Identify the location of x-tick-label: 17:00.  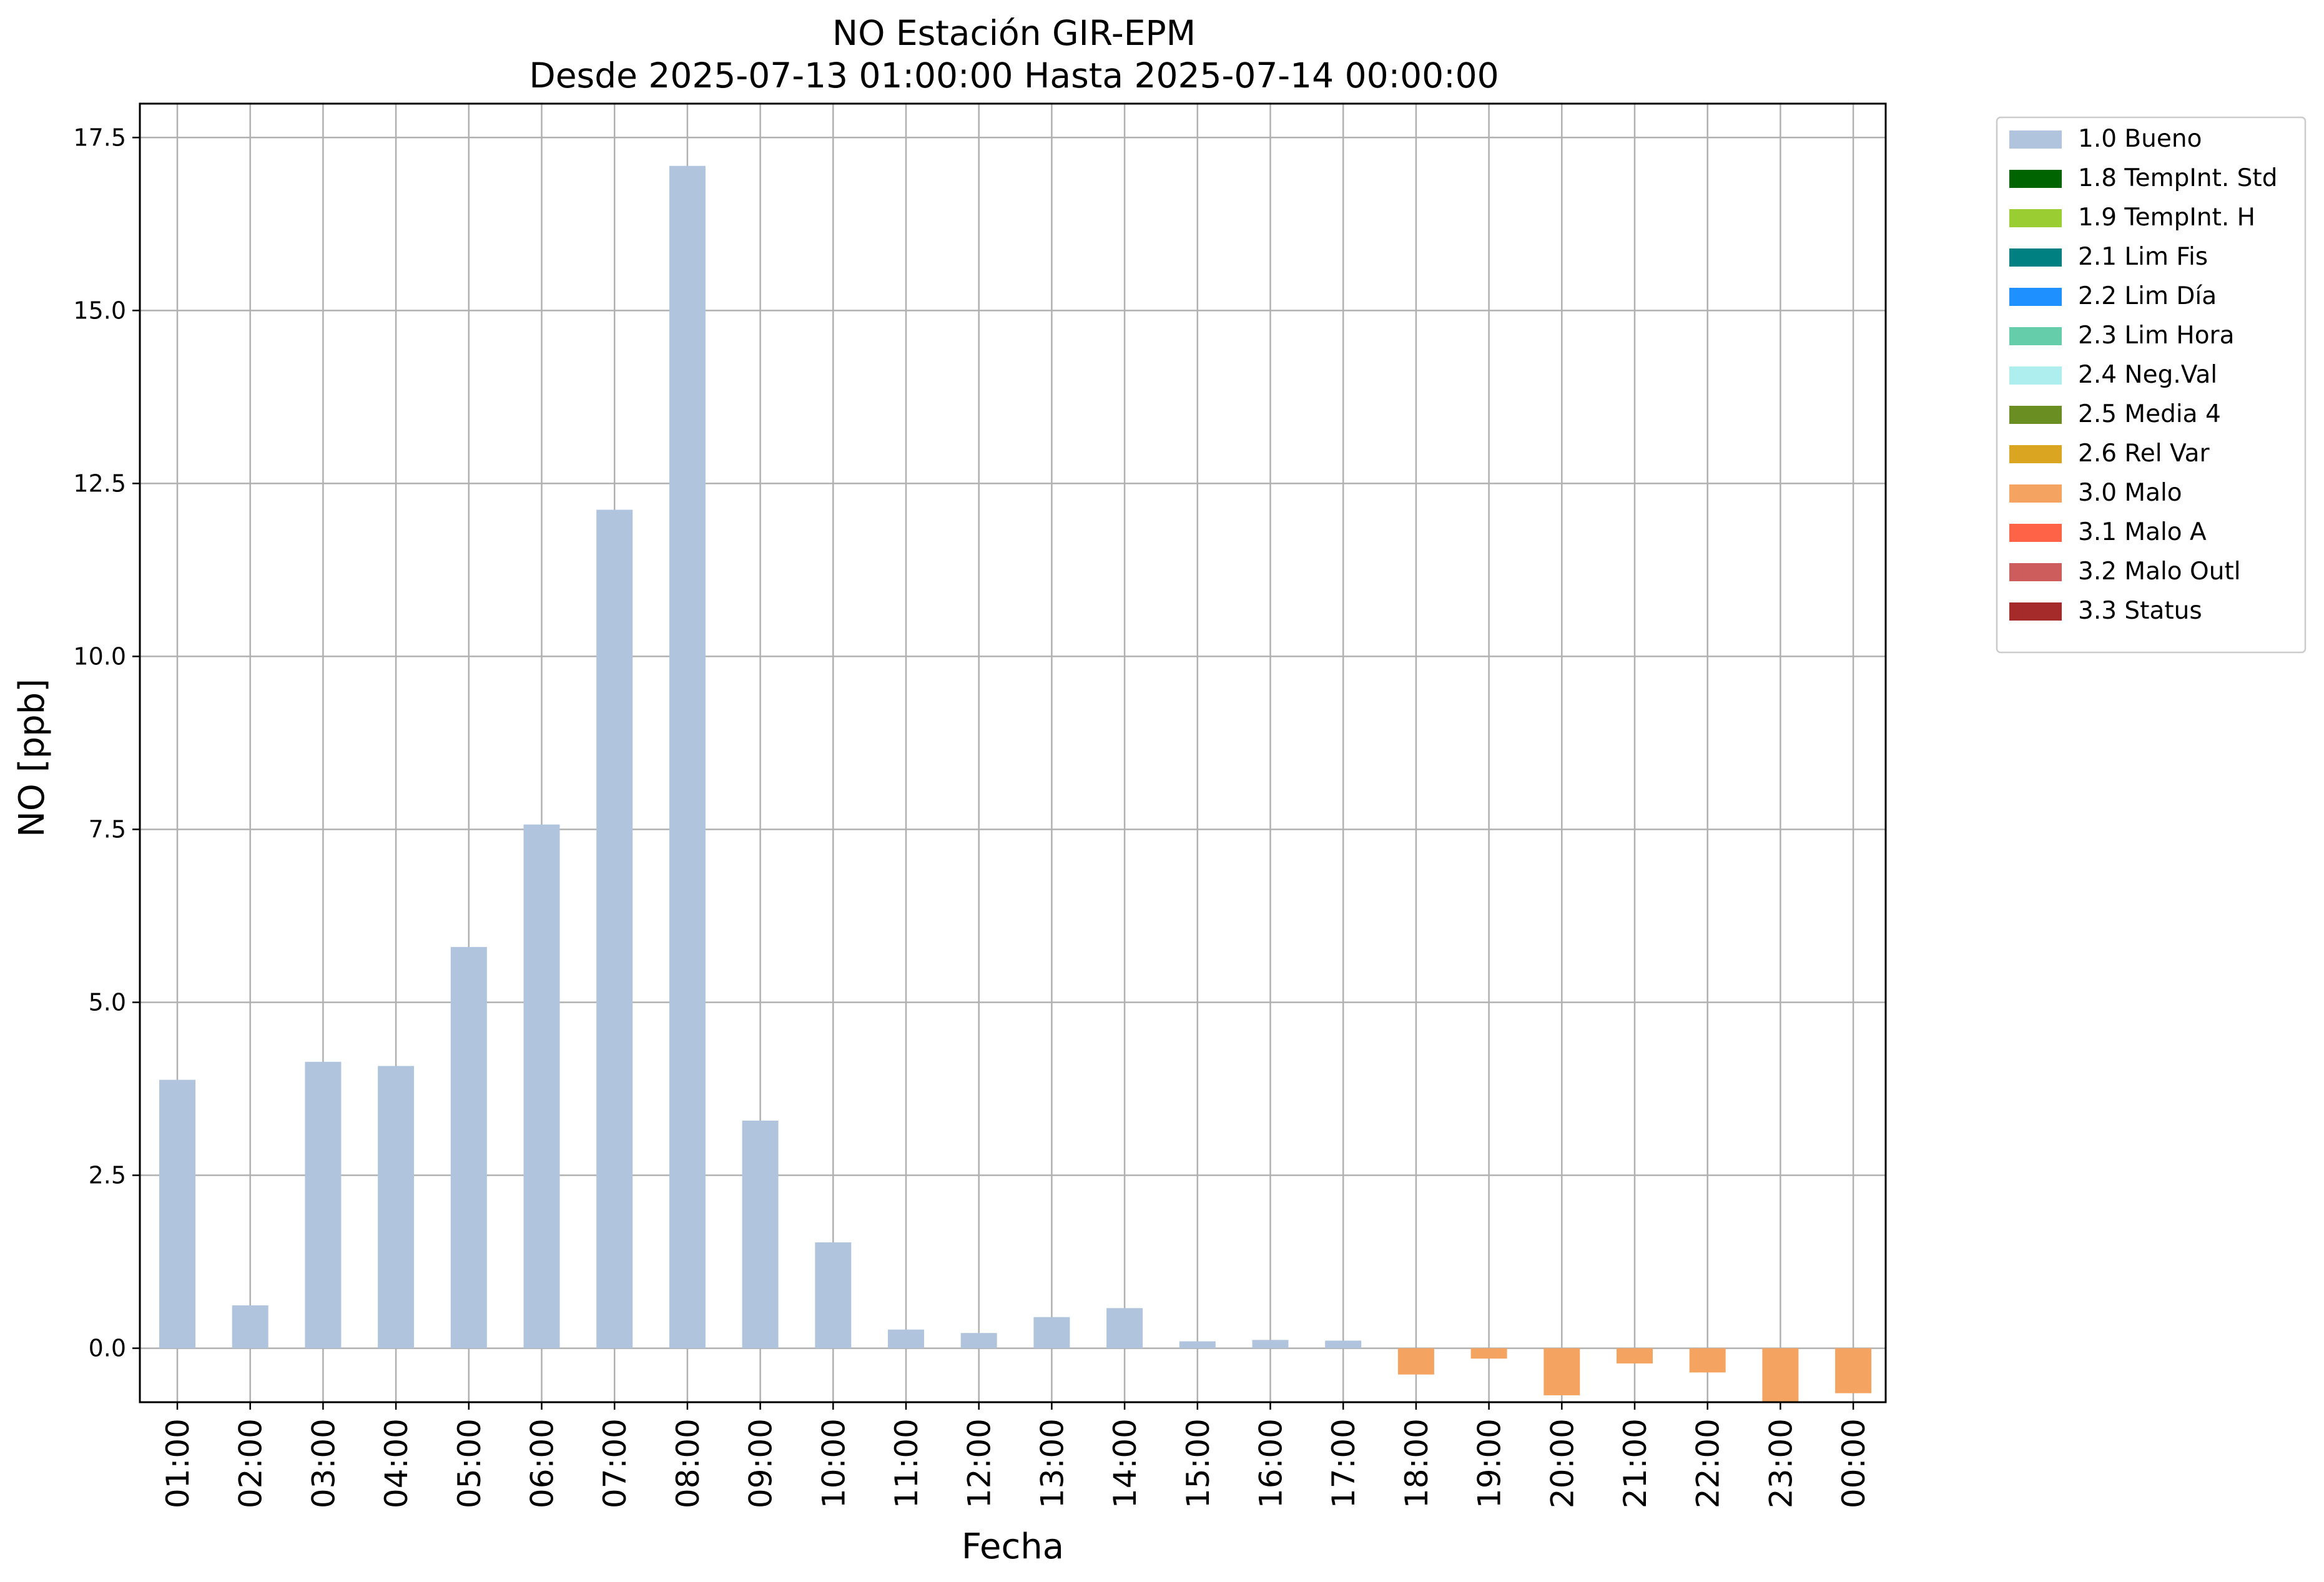
(1344, 1463).